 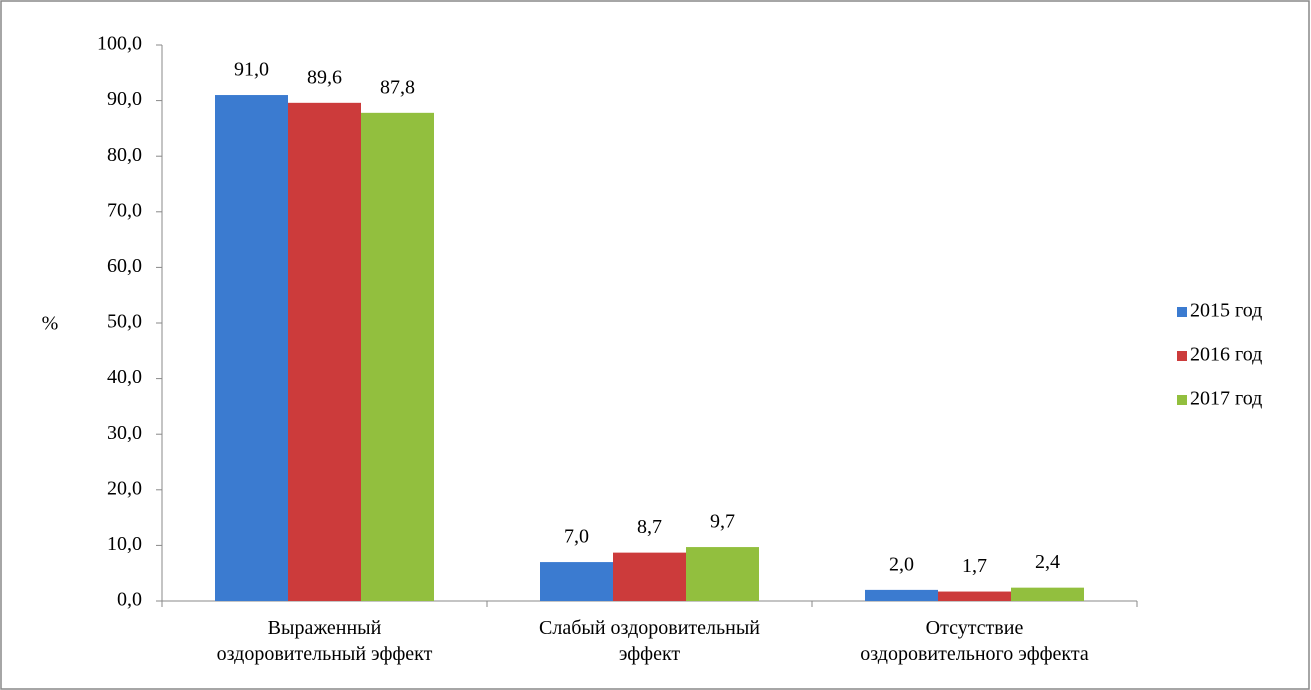 I want to click on legend-label: 2015 год, so click(x=1226, y=311).